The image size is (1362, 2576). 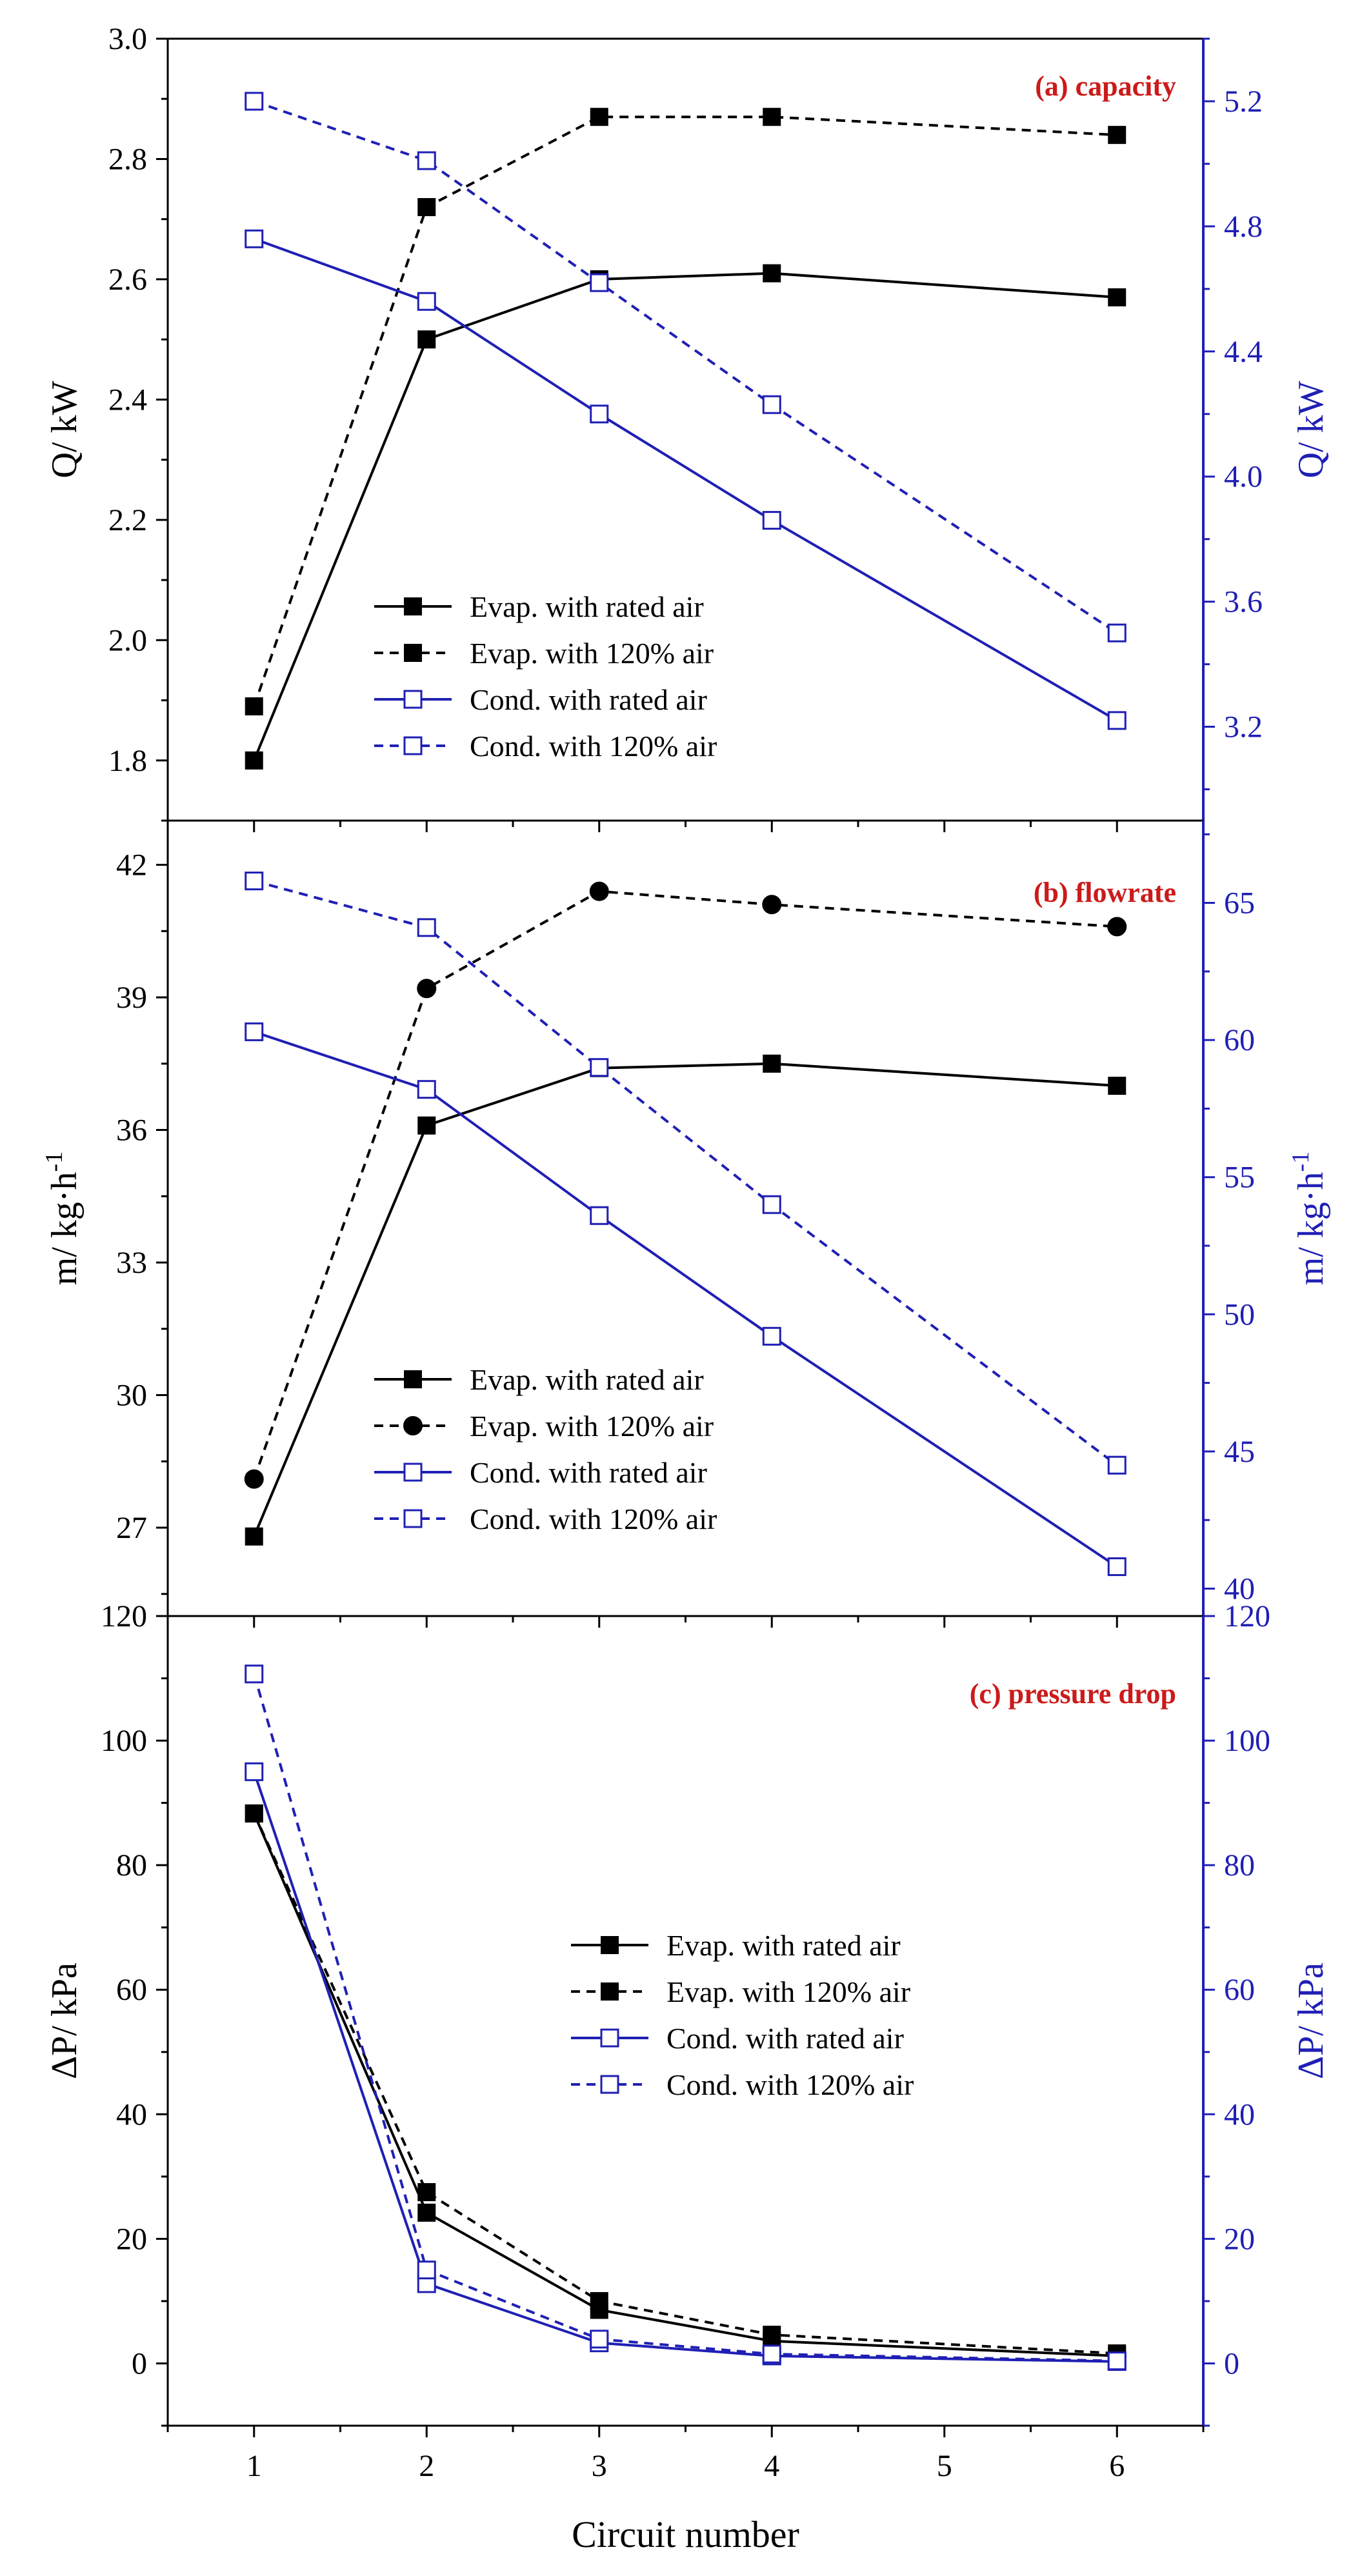 I want to click on right-tick-label: 45, so click(x=1239, y=1452).